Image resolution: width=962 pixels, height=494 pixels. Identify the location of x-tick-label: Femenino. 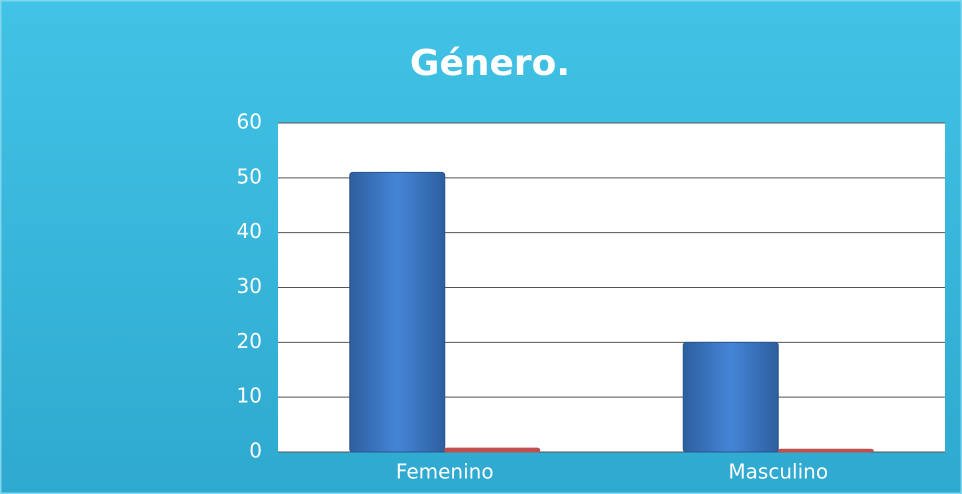
(445, 472).